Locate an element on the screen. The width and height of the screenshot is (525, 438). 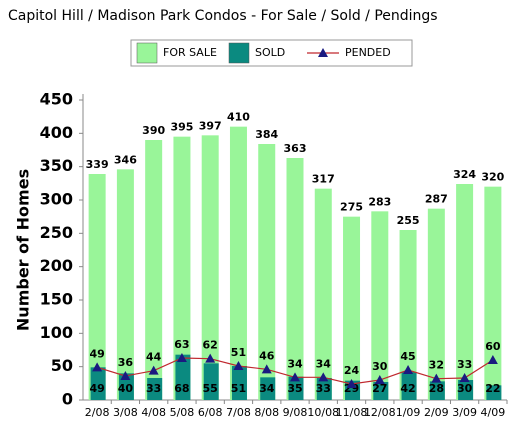
x-tick-label: 8/08 is located at coordinates (266, 412).